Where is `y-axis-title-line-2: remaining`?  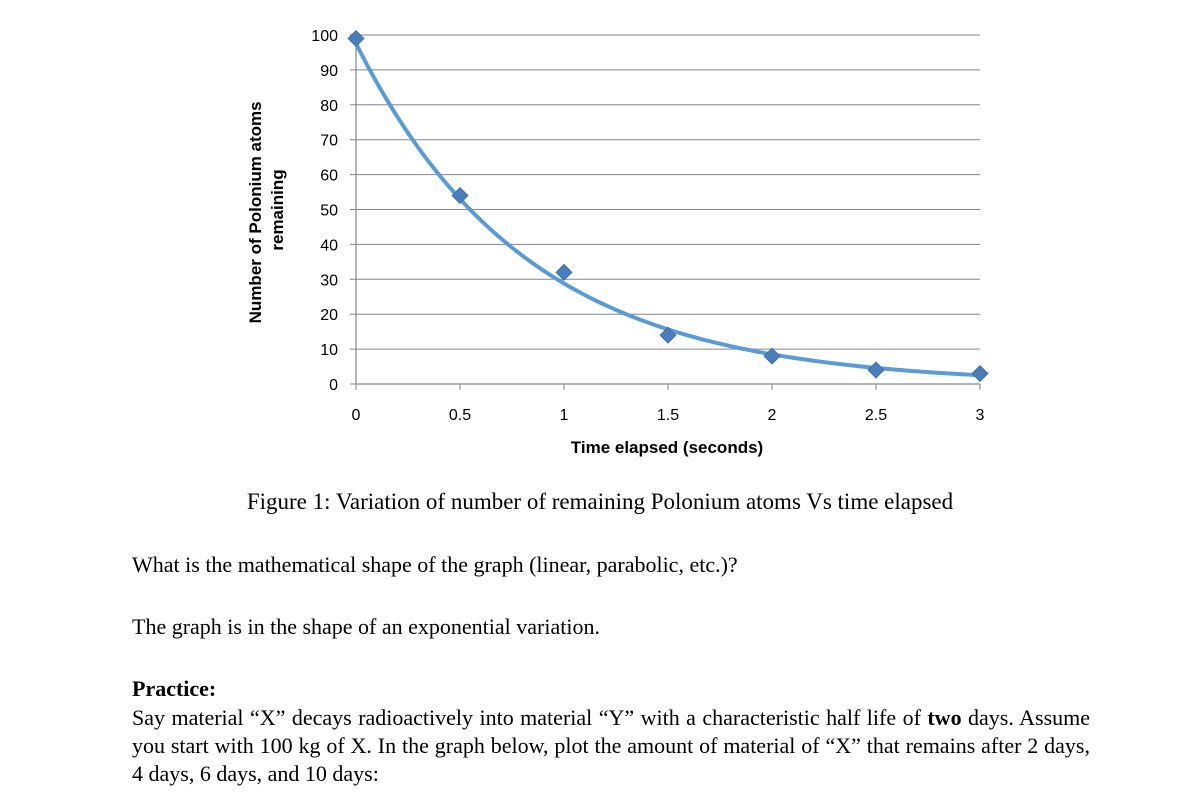
y-axis-title-line-2: remaining is located at coordinates (277, 209).